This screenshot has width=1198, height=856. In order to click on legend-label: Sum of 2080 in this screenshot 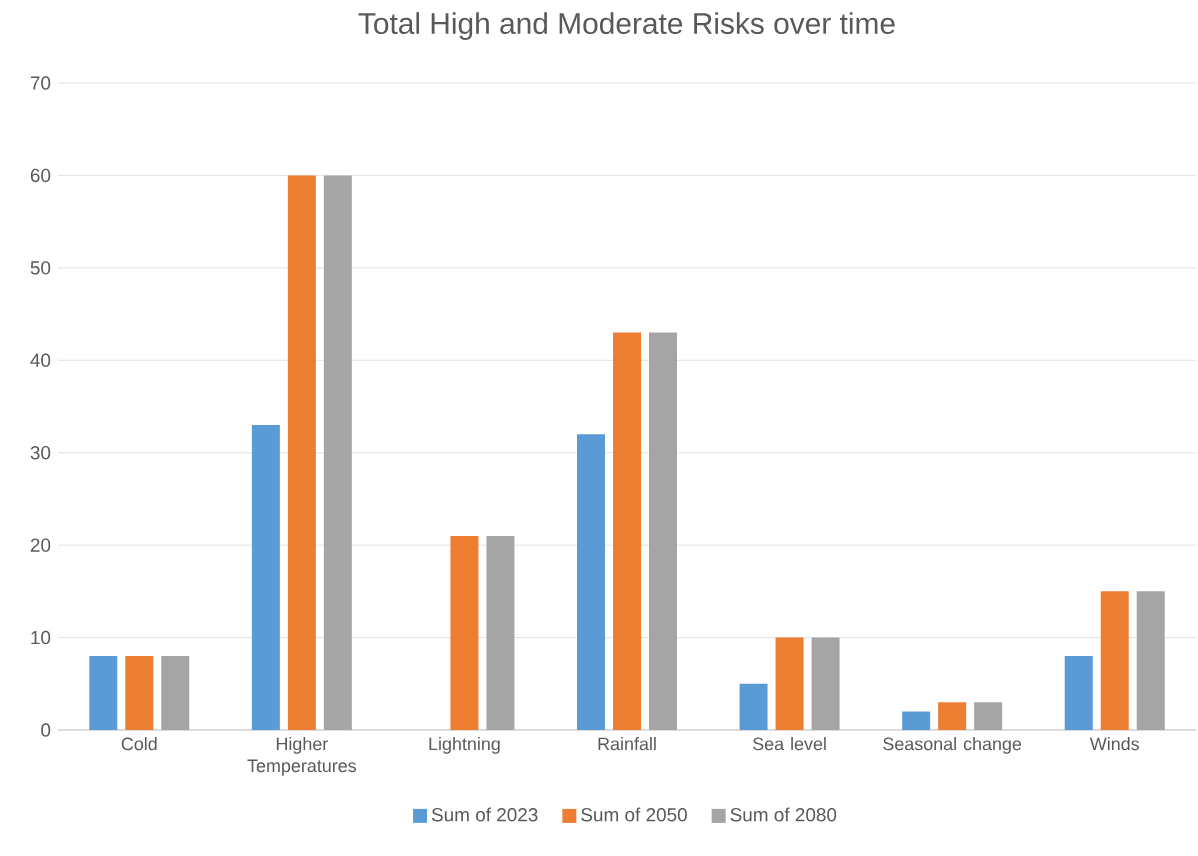, I will do `click(783, 814)`.